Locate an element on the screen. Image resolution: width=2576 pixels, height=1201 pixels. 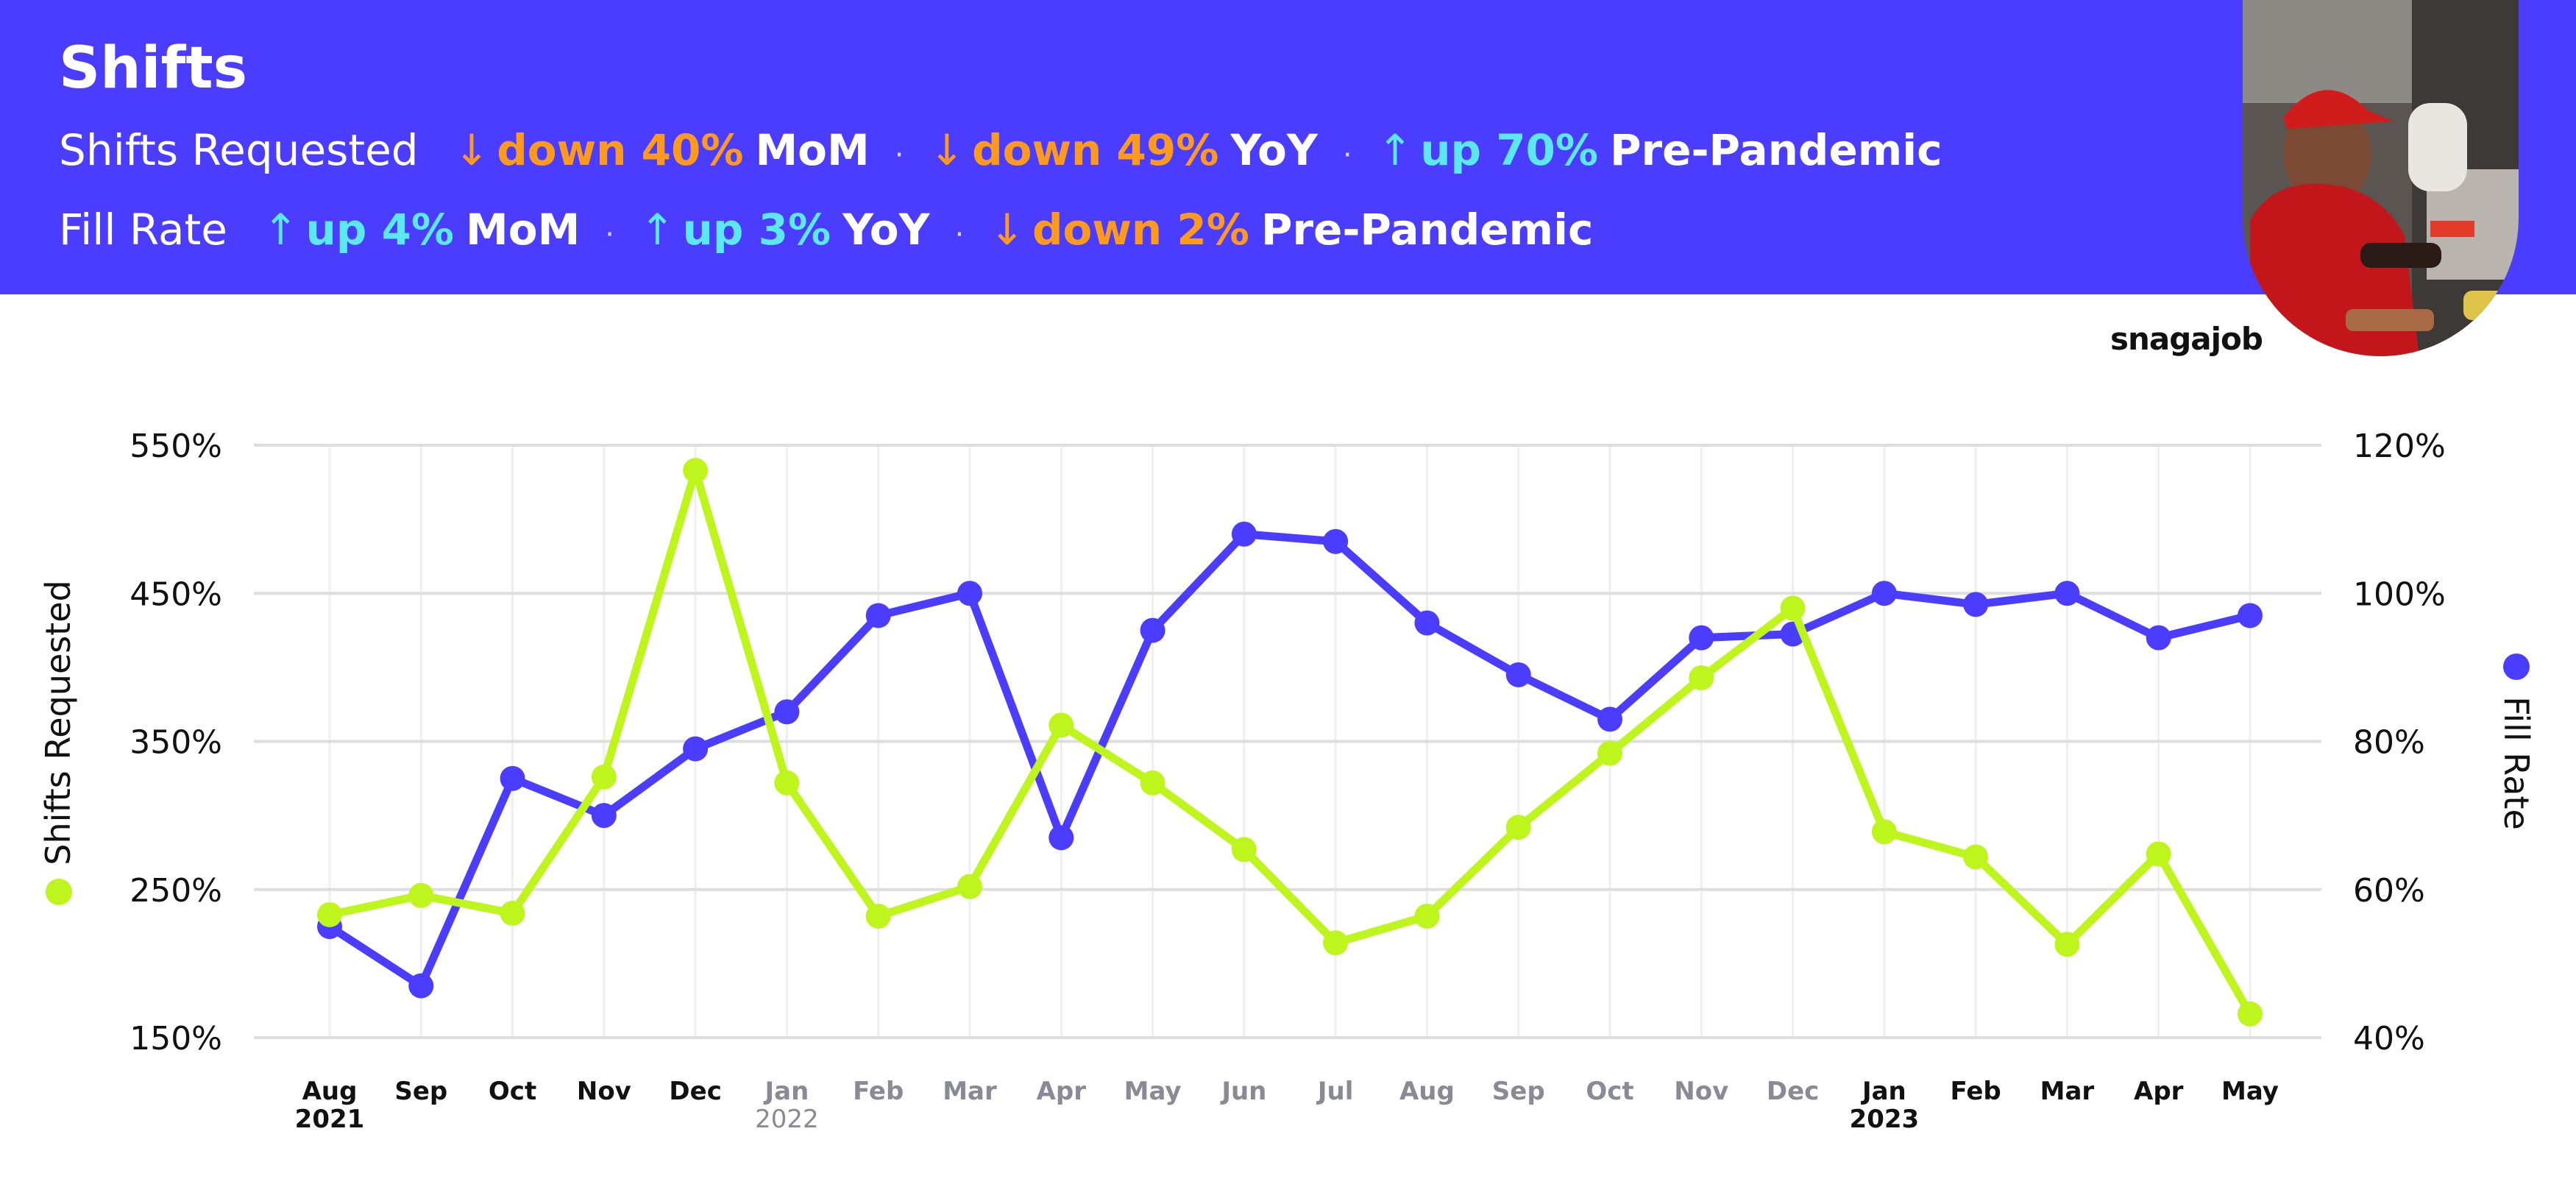
x-tick-label: Mar is located at coordinates (2067, 1091).